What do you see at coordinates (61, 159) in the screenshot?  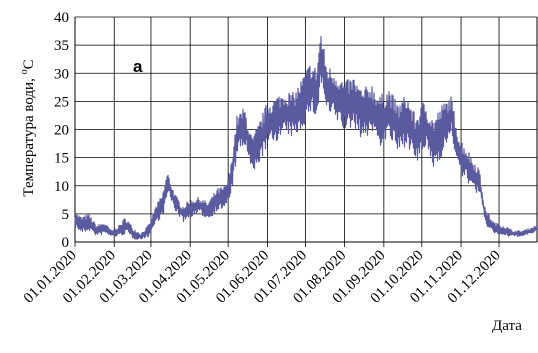 I see `y-tick-label: 15` at bounding box center [61, 159].